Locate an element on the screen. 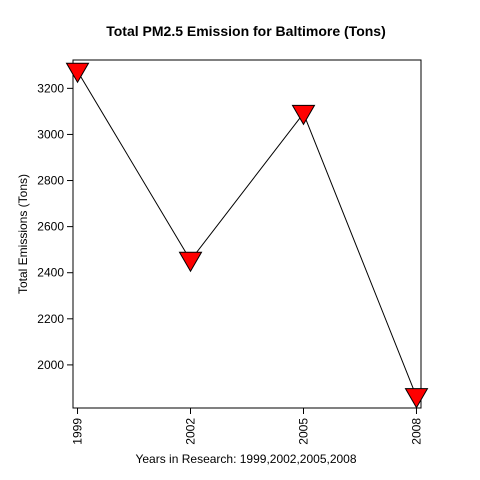 The image size is (480, 480). y-tick-label: 2400 is located at coordinates (50, 273).